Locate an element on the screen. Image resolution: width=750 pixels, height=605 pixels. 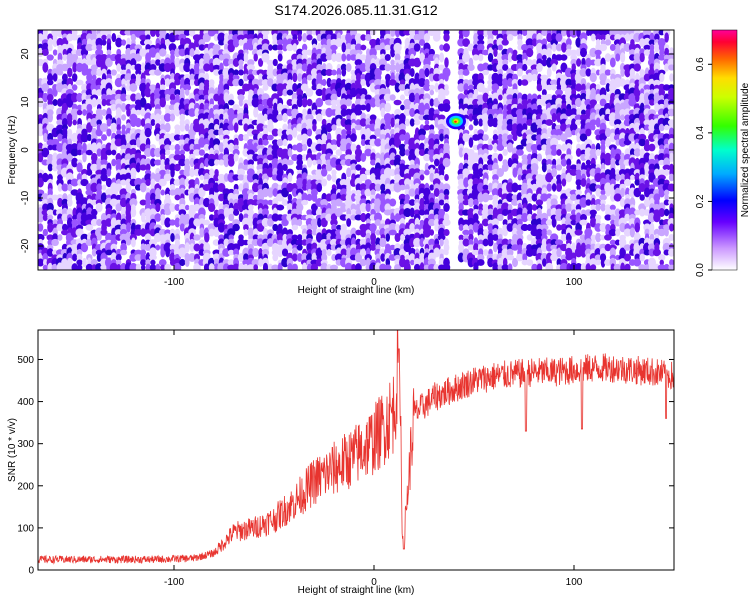
snr-ytick-label: 0 is located at coordinates (31, 571).